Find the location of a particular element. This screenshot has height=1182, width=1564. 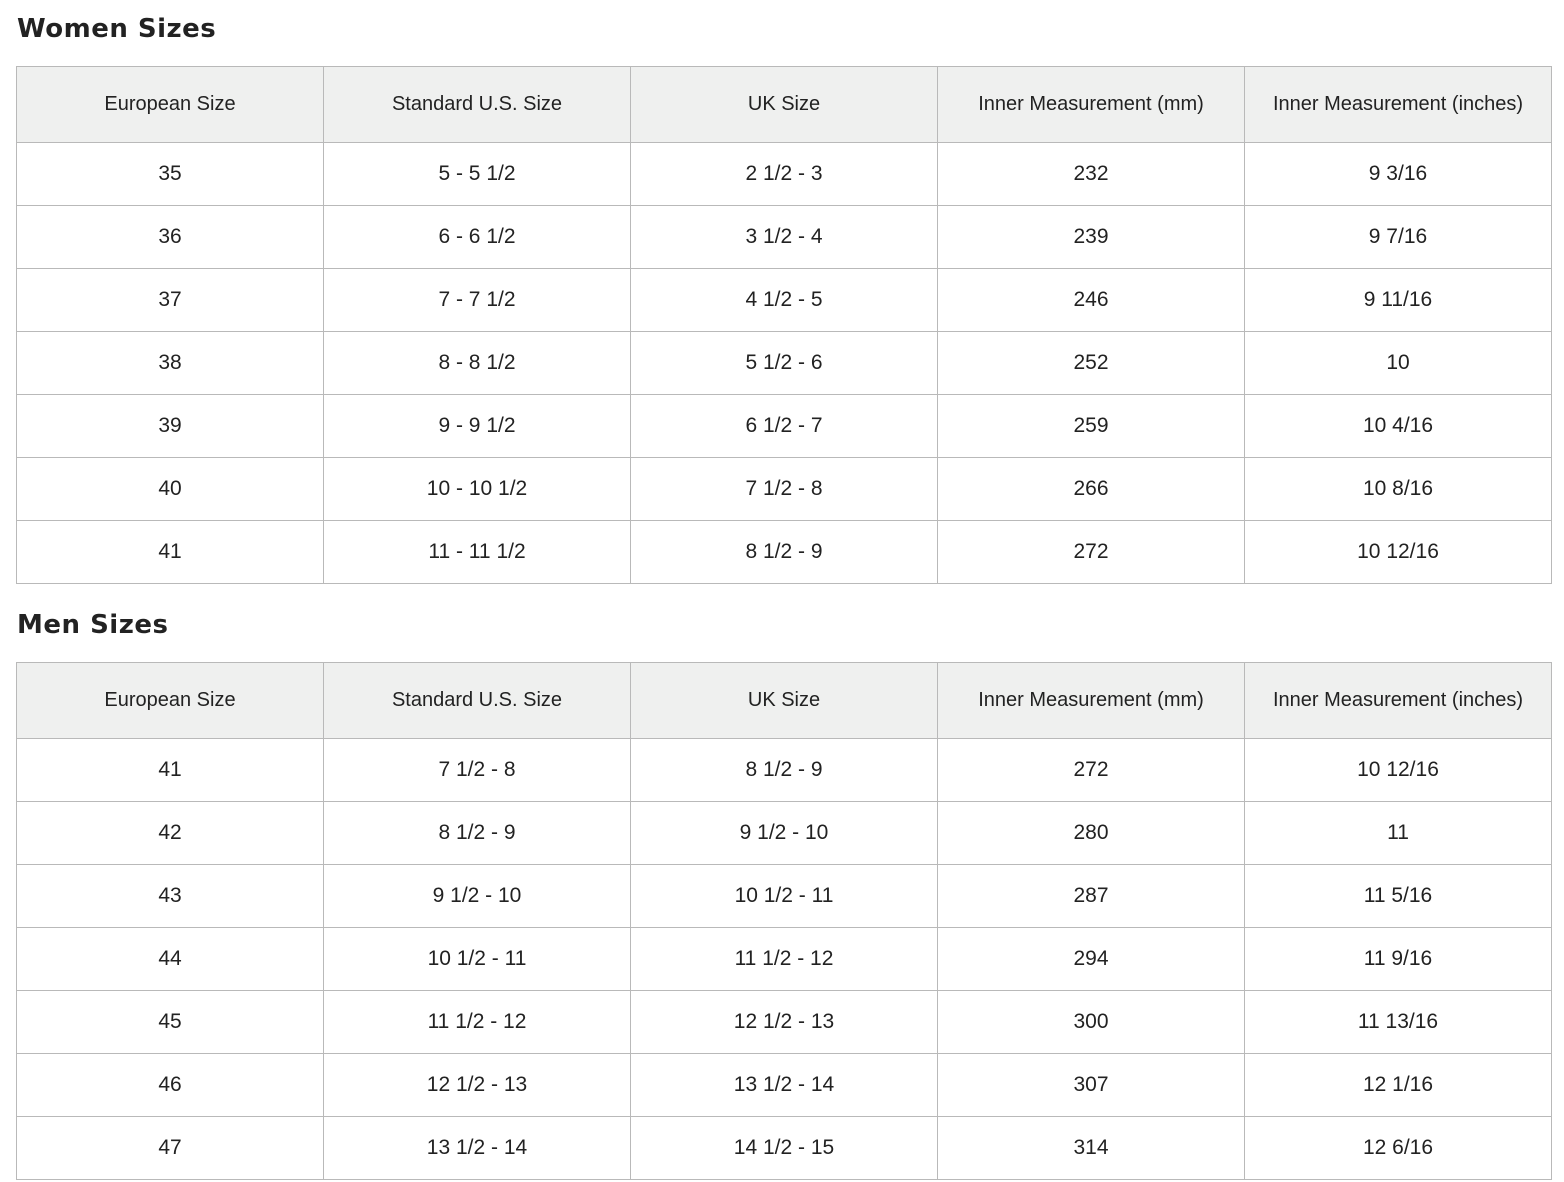

table-row: 36 6 - 6 1/2 3 1/2 - 4 239 9 7/16 is located at coordinates (784, 237).